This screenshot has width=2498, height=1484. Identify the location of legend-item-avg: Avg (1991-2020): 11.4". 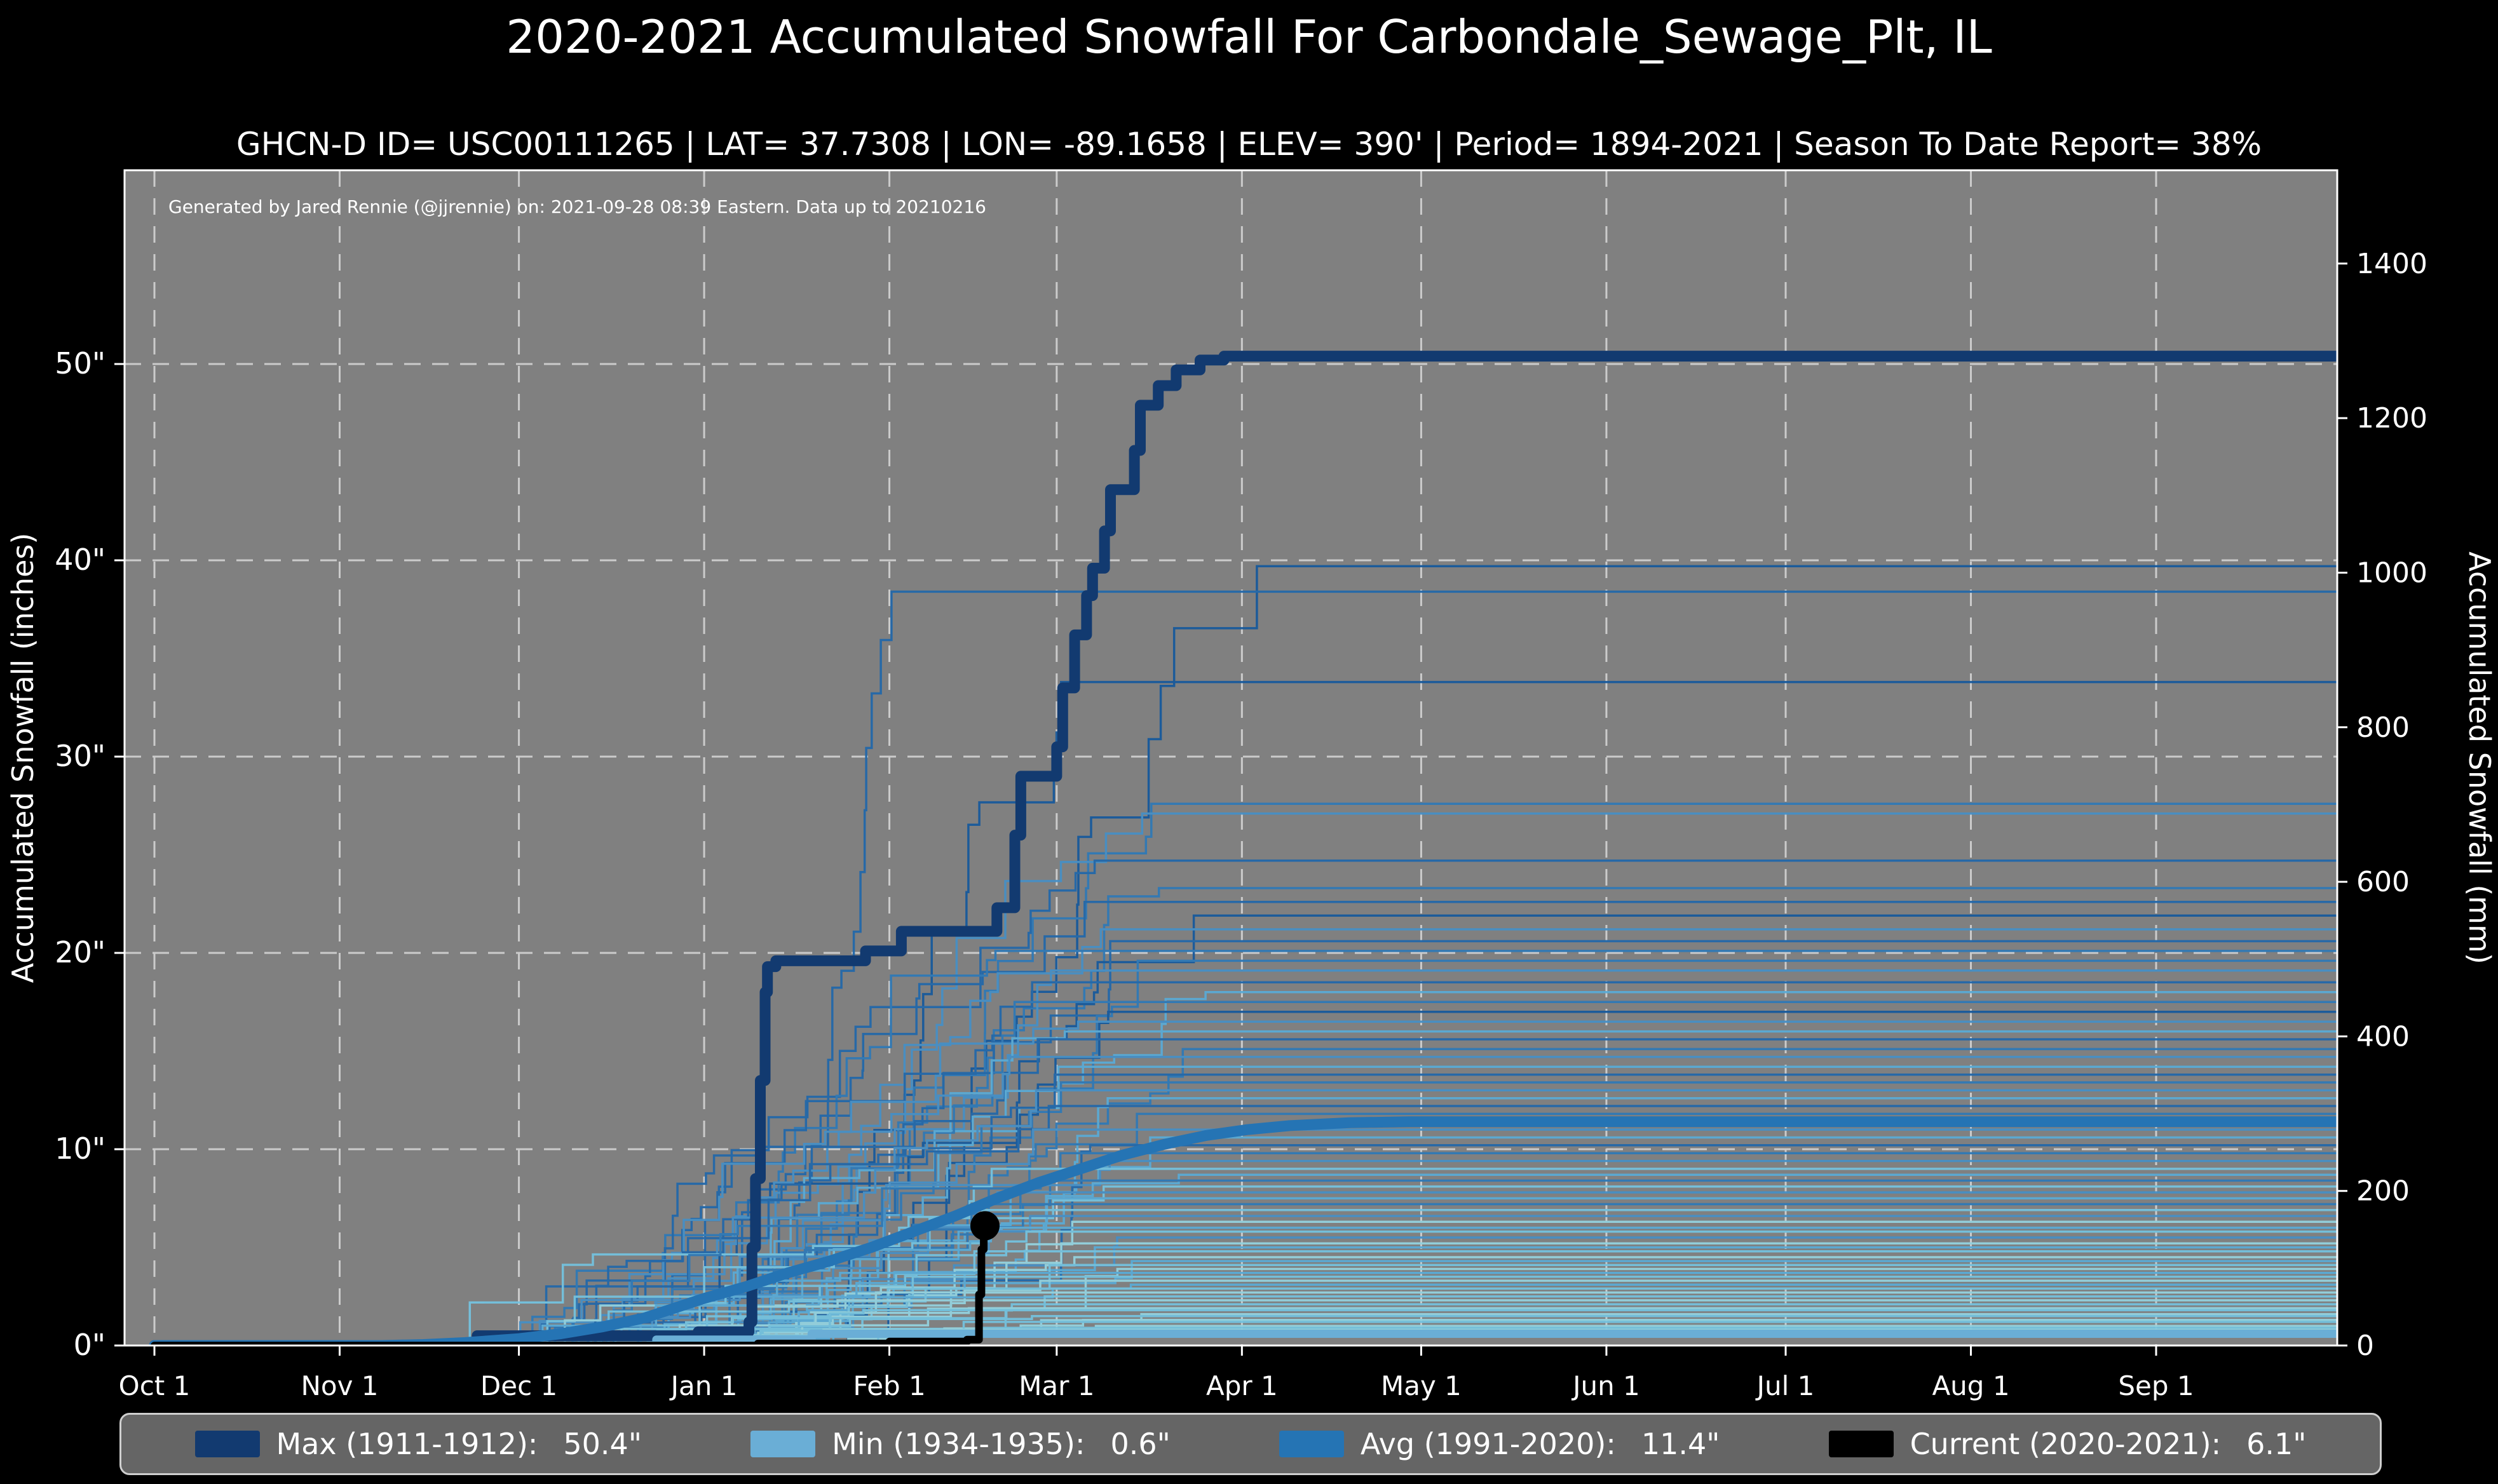
(1499, 1444).